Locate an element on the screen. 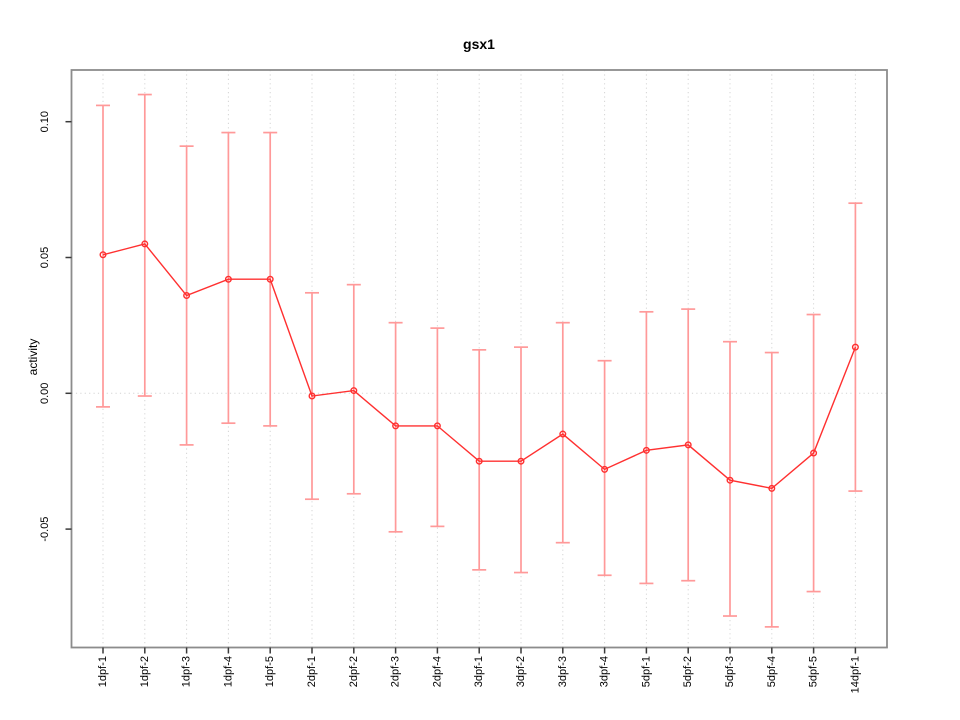 This screenshot has width=960, height=720. y-tick-label: 0.00 is located at coordinates (45, 393).